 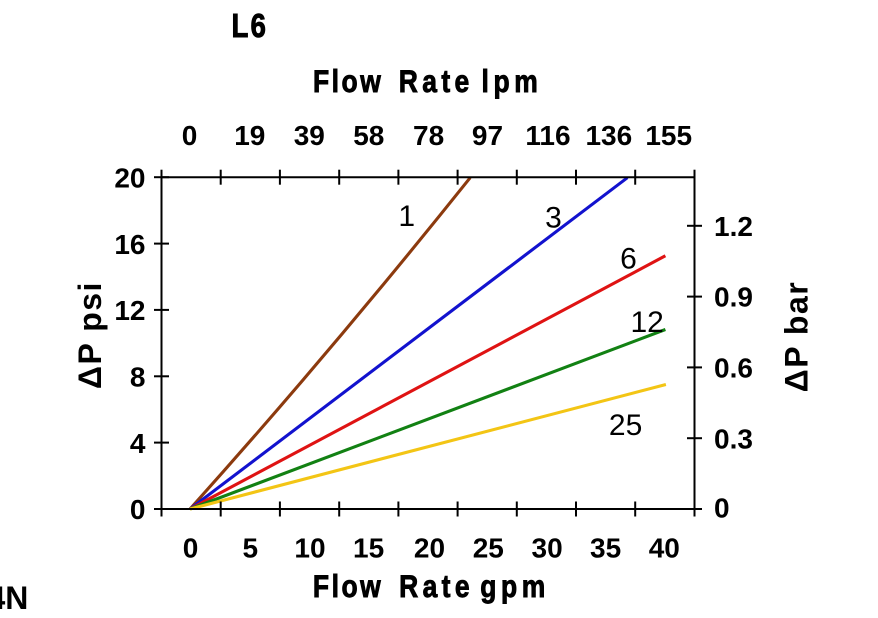 I want to click on svg-text: 136, so click(x=608, y=135).